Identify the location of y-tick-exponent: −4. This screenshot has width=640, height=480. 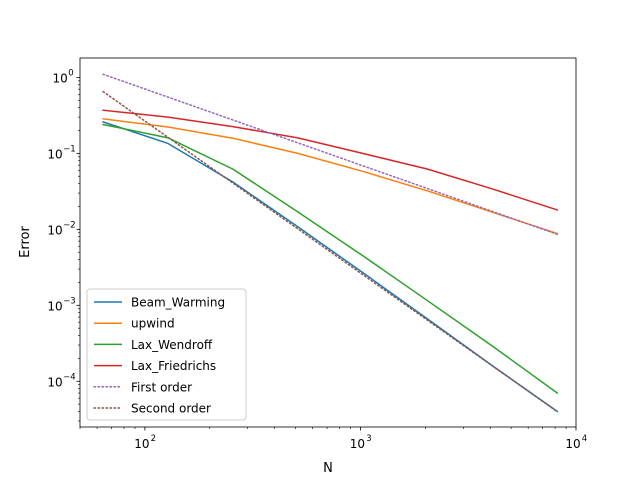
(69, 377).